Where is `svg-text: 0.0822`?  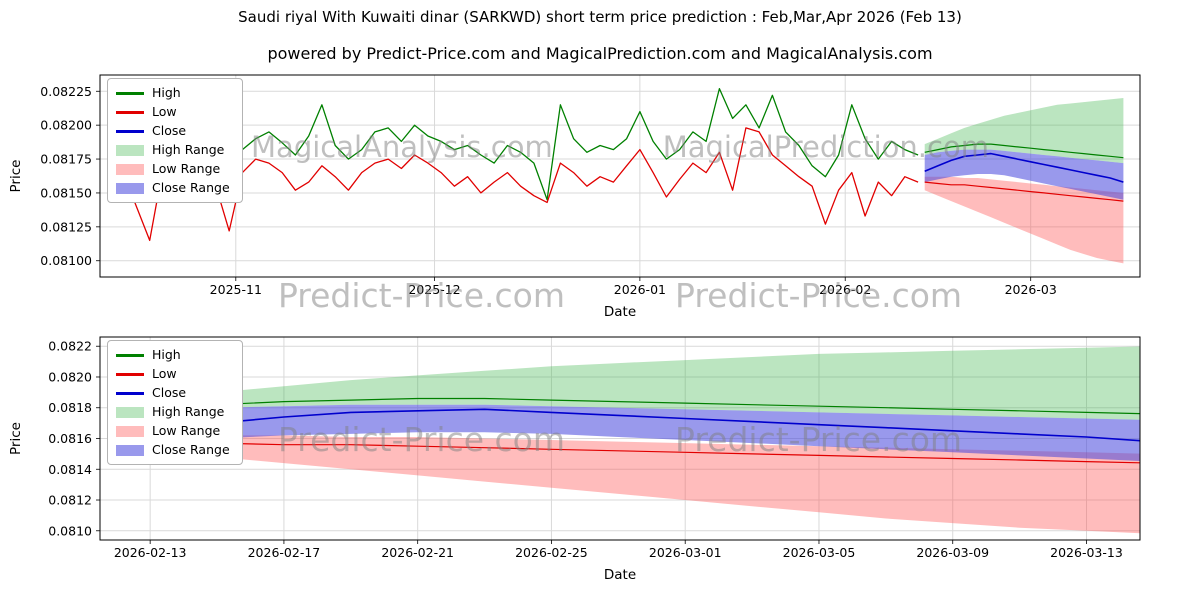
svg-text: 0.0822 is located at coordinates (70, 346).